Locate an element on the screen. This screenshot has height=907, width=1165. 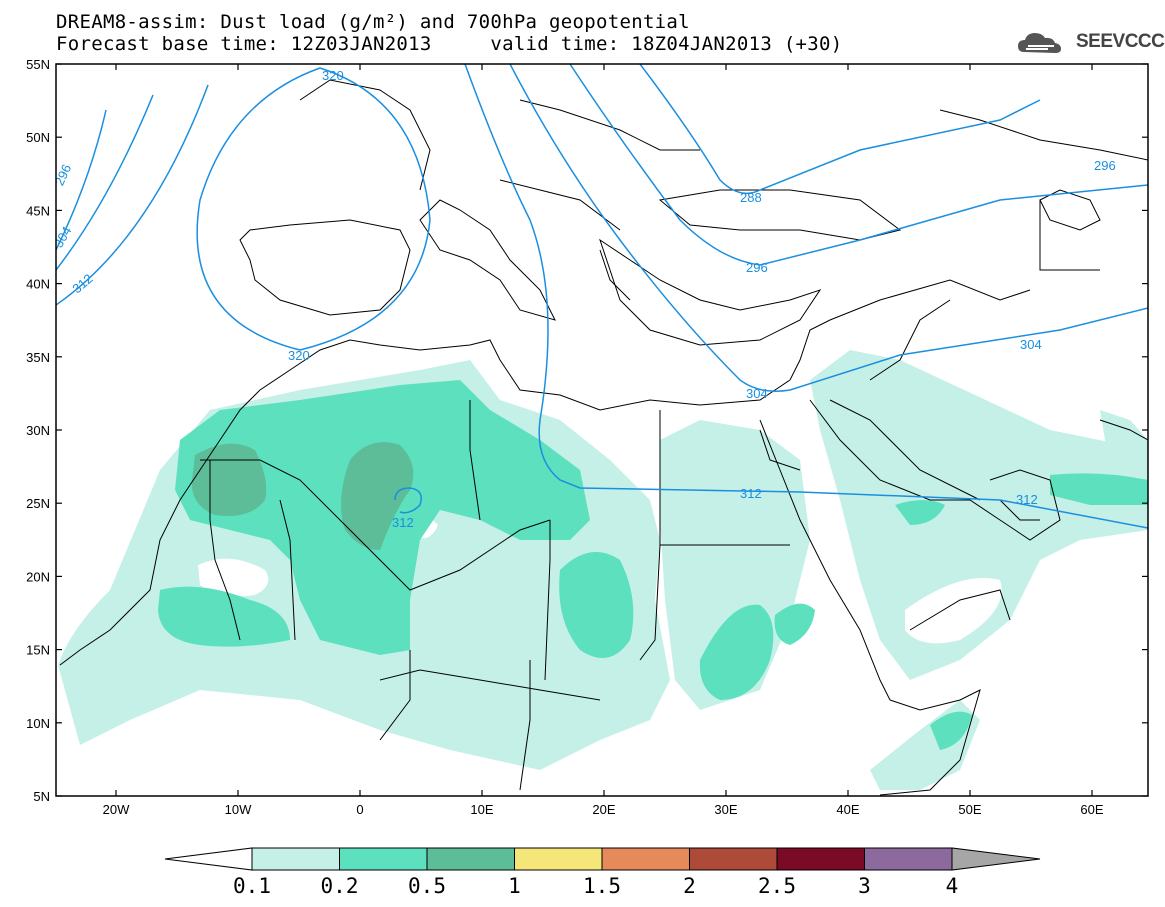
lon-label: 40E is located at coordinates (847, 809).